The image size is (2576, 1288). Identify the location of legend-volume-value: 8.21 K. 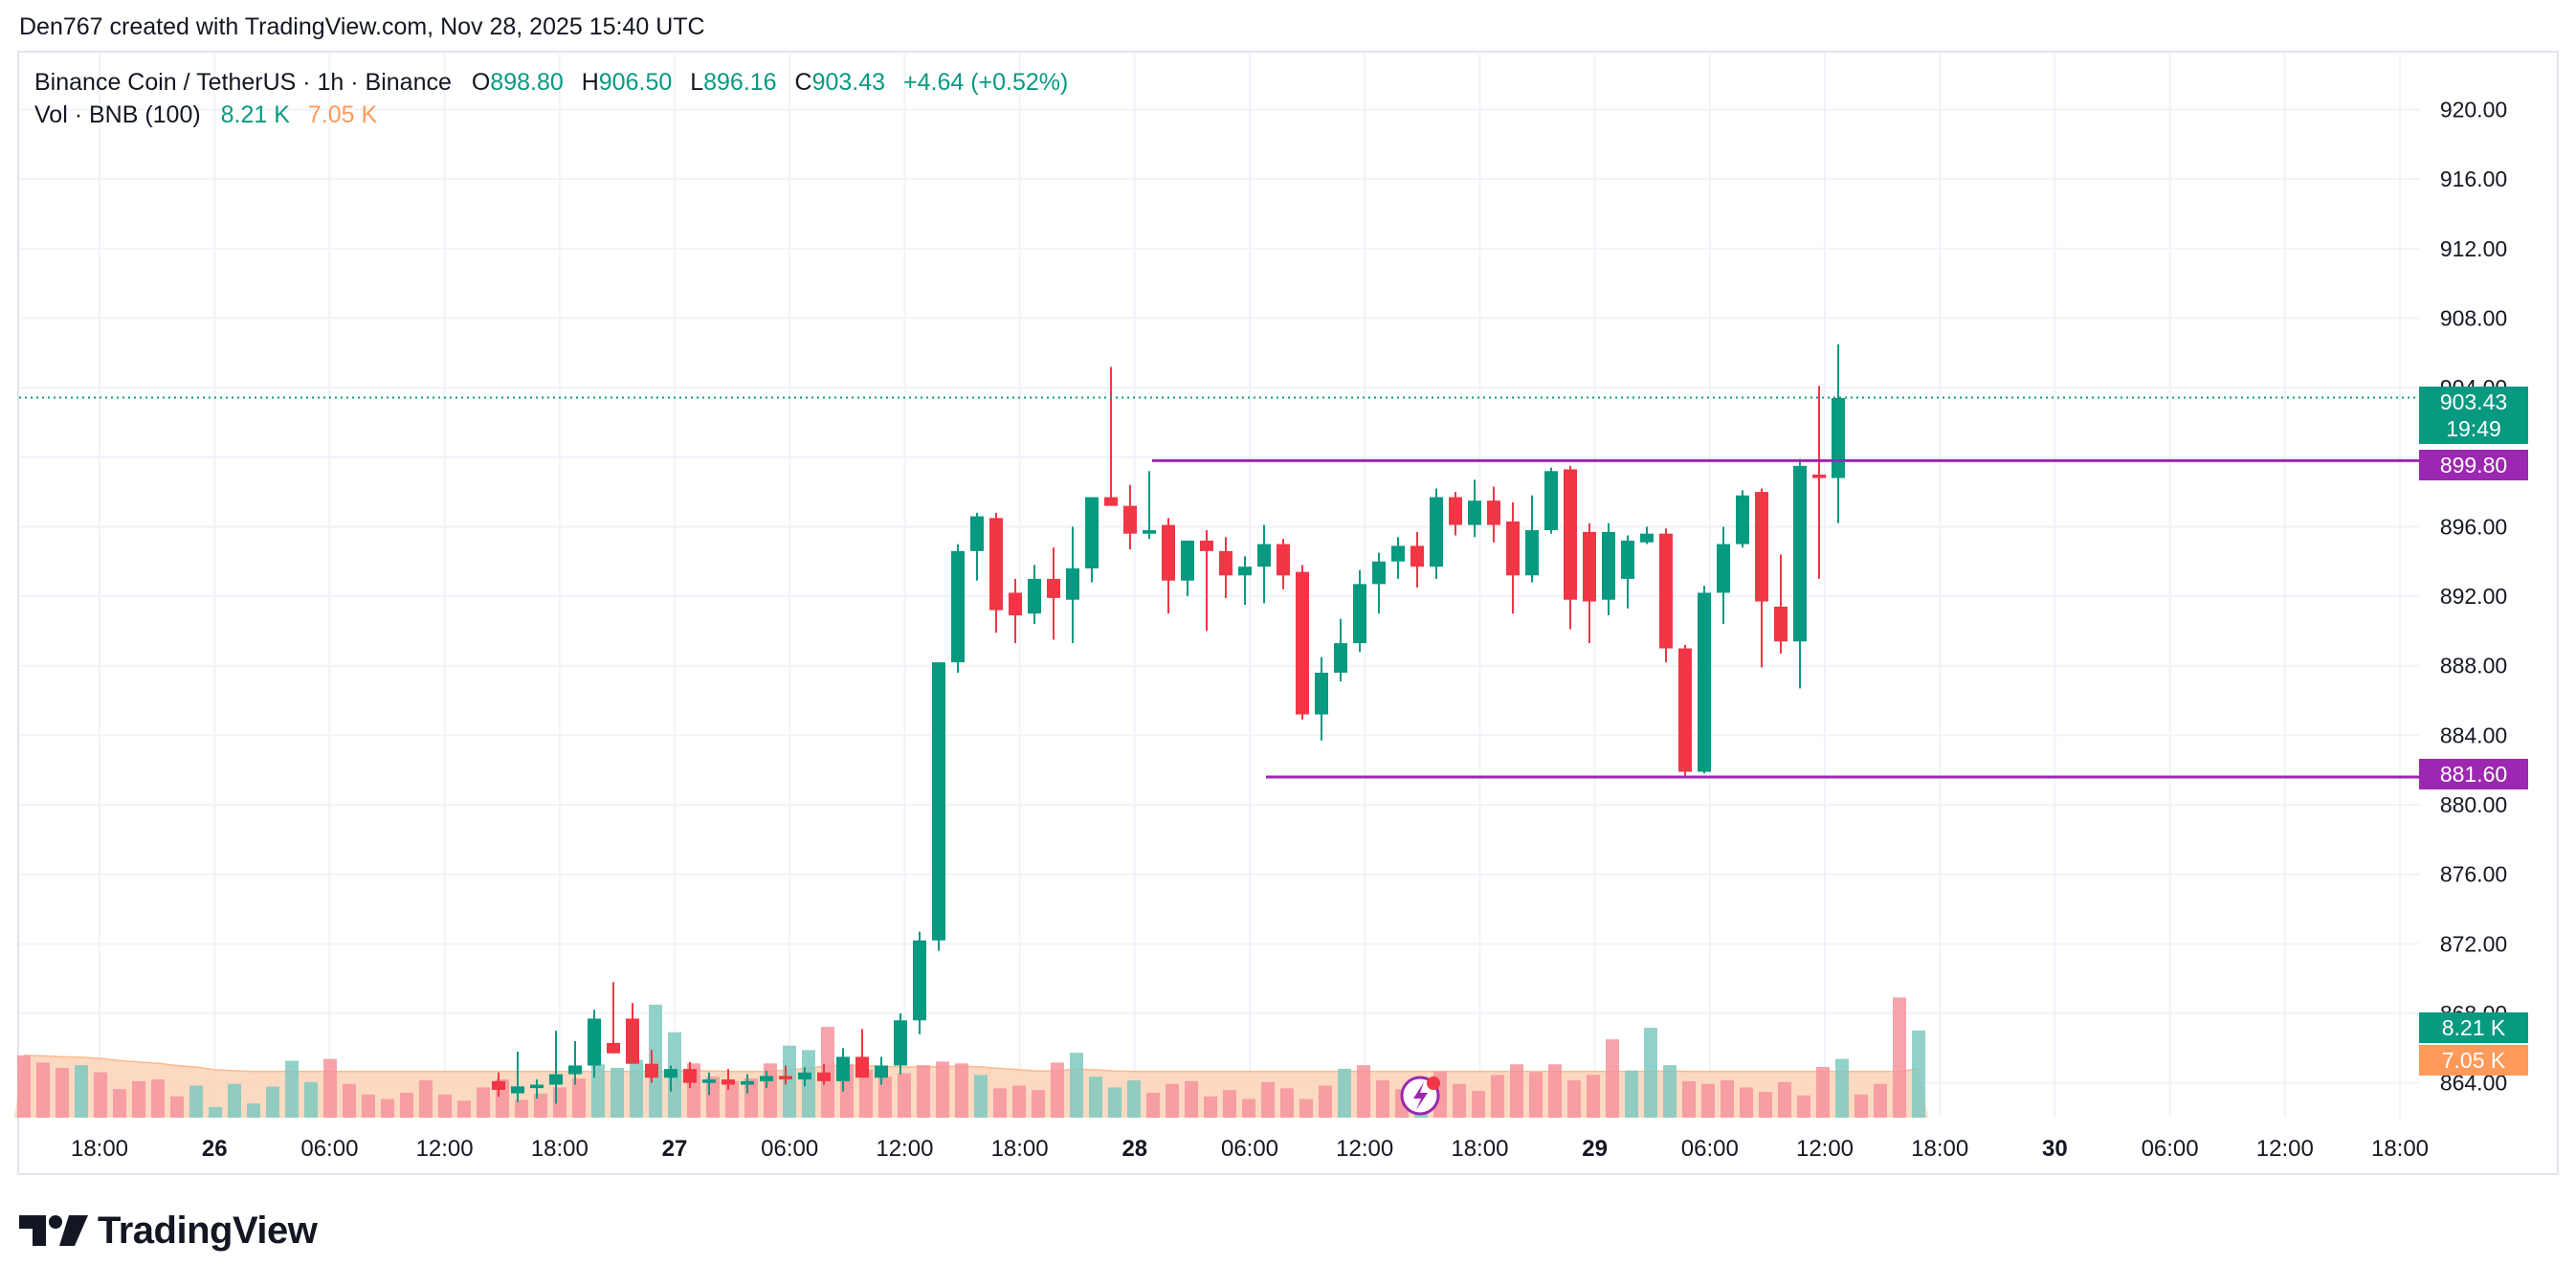
(256, 114).